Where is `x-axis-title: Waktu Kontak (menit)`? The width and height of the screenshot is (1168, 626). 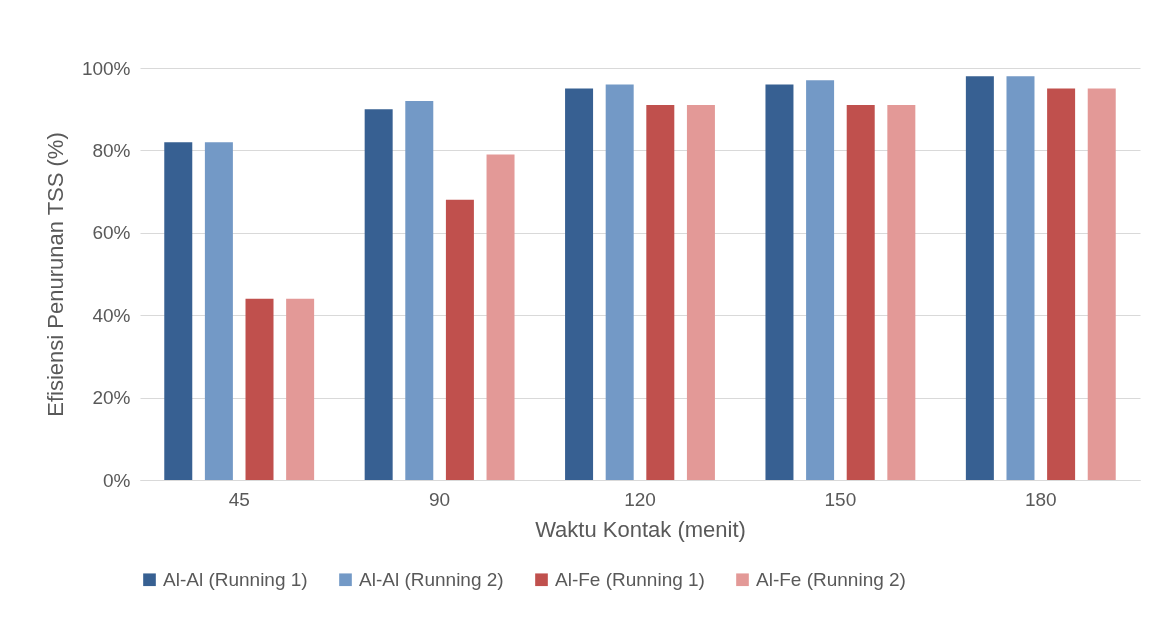
x-axis-title: Waktu Kontak (menit) is located at coordinates (640, 529).